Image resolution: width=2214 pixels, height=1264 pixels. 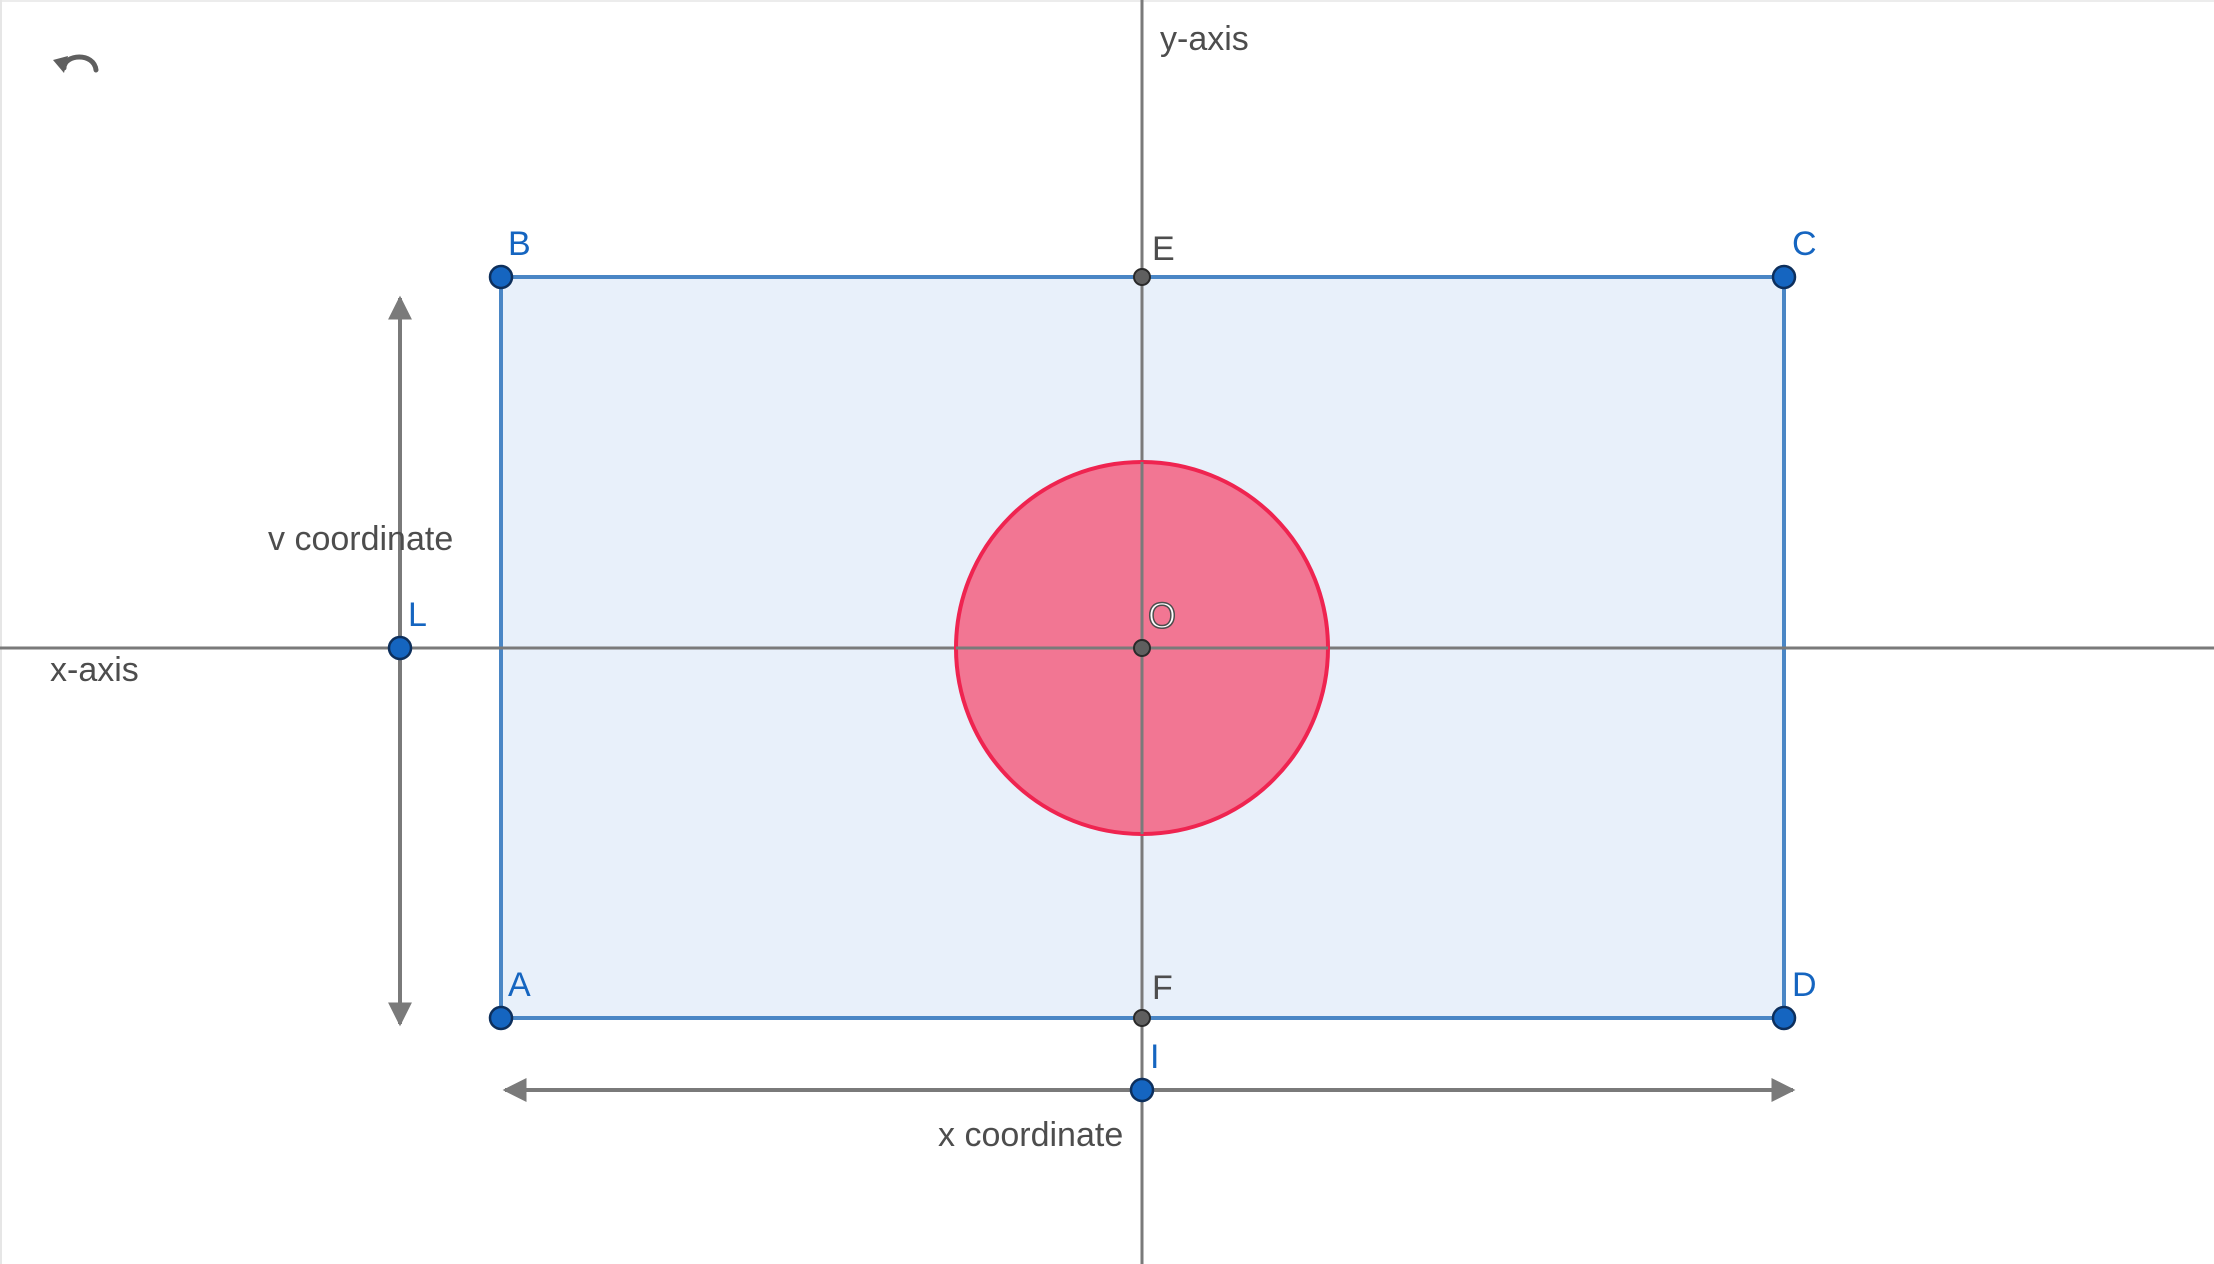 I want to click on point-label-o: O, so click(x=1162, y=615).